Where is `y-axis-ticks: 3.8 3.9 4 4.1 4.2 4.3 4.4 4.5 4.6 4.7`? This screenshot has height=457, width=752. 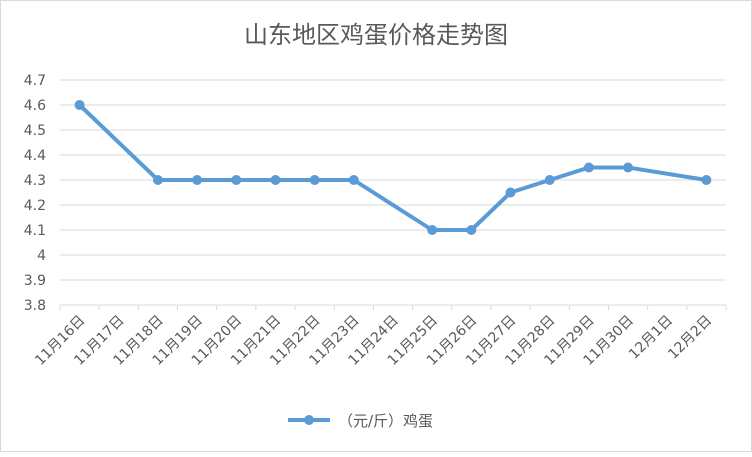
y-axis-ticks: 3.8 3.9 4 4.1 4.2 4.3 4.4 4.5 4.6 4.7 is located at coordinates (35, 193).